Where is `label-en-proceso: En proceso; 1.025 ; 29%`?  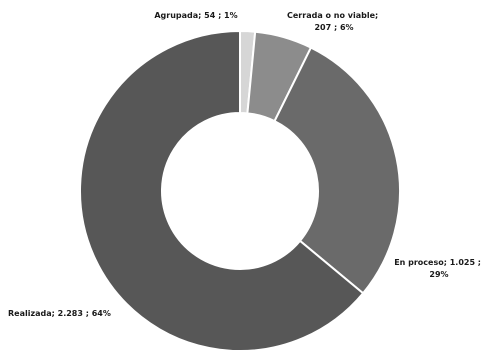 label-en-proceso: En proceso; 1.025 ; 29% is located at coordinates (439, 268).